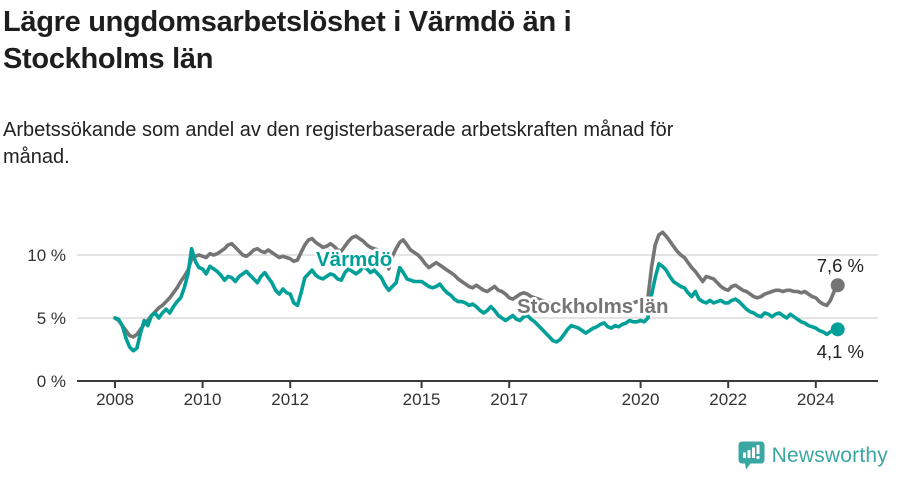  What do you see at coordinates (641, 399) in the screenshot?
I see `x-axis-tick-label: 2020` at bounding box center [641, 399].